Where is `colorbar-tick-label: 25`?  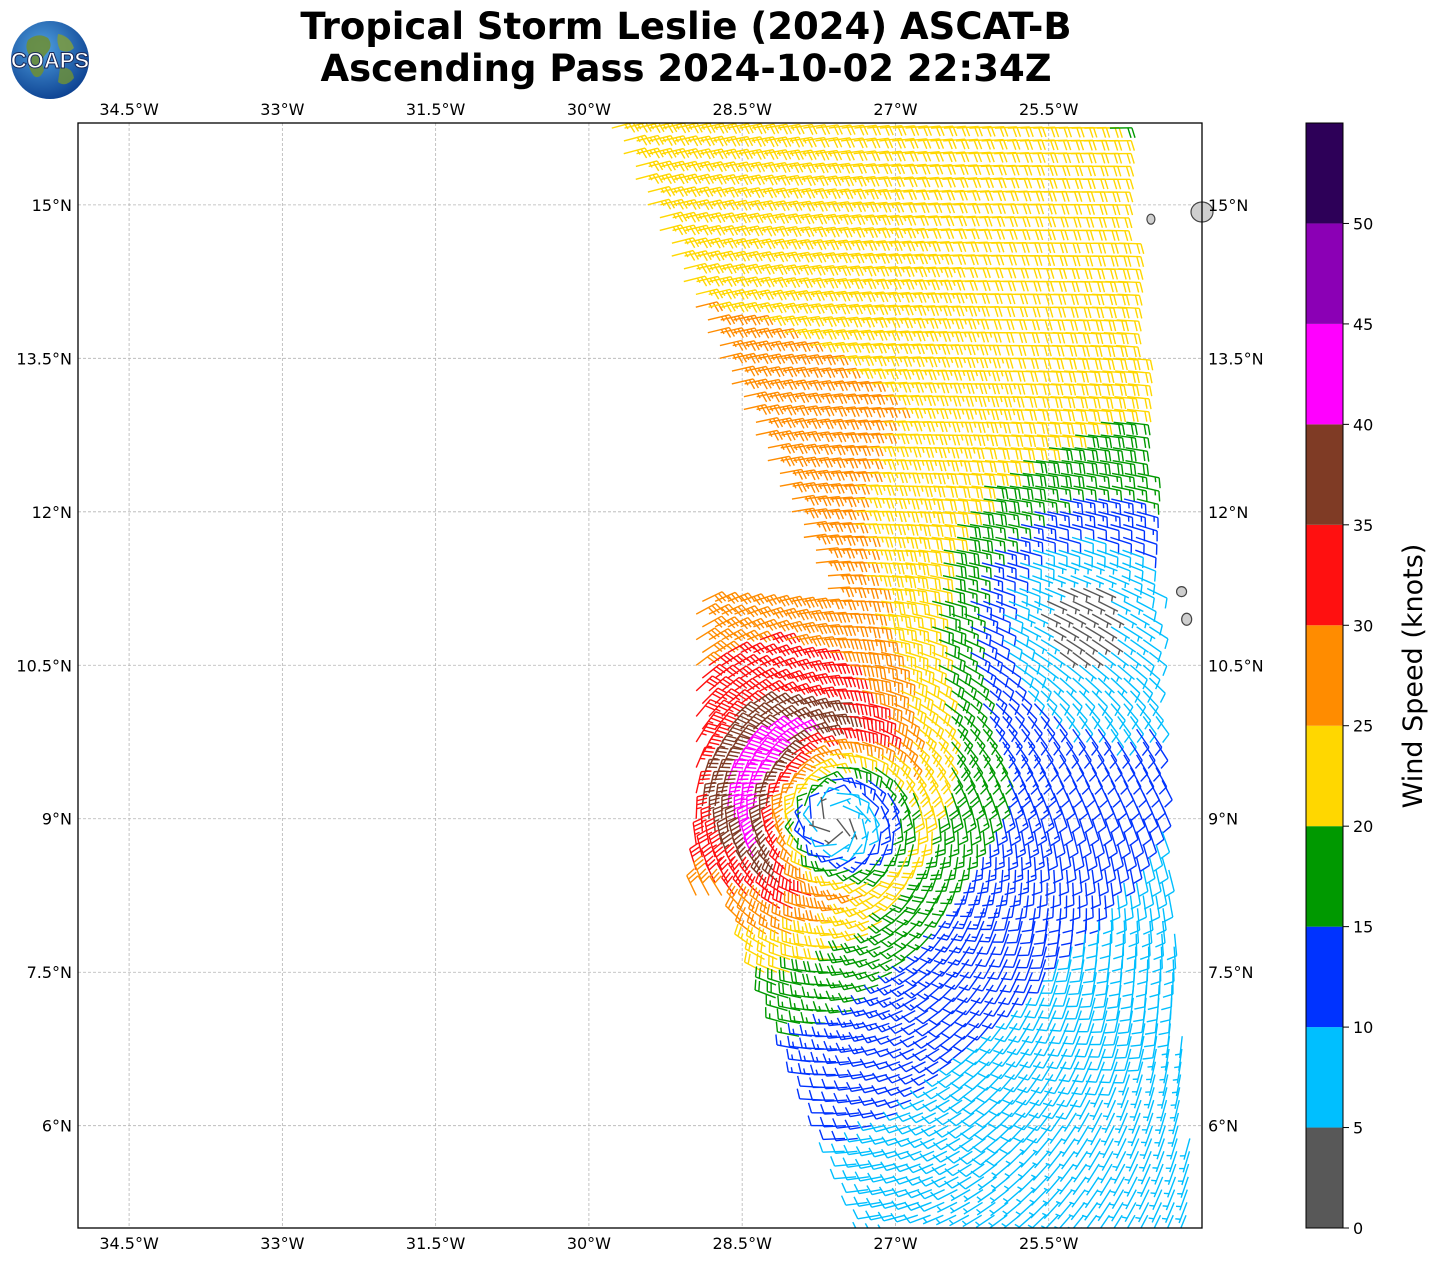 colorbar-tick-label: 25 is located at coordinates (1363, 726).